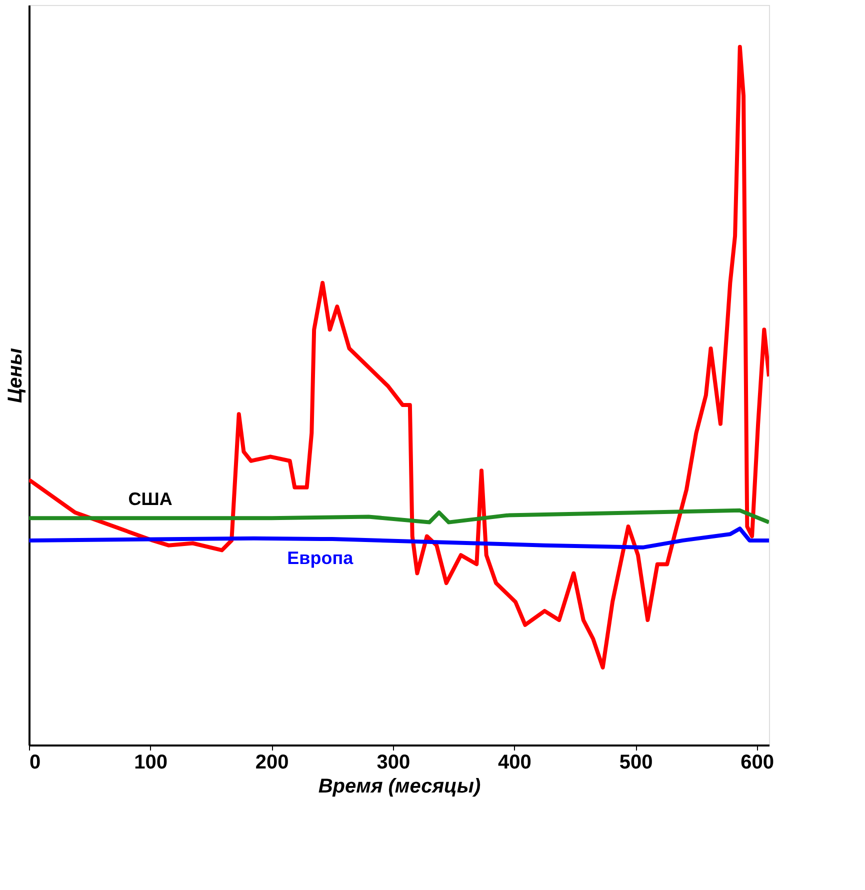 The image size is (865, 890). I want to click on series-label: Европа, so click(320, 558).